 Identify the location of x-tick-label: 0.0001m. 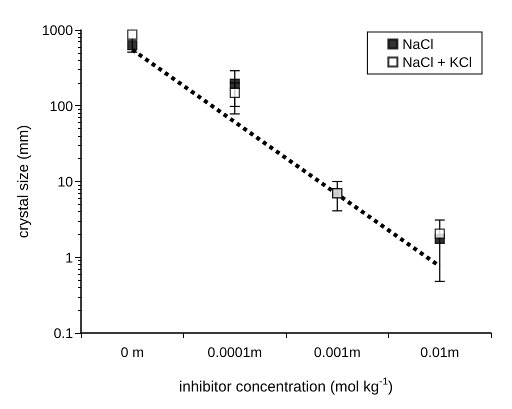
(235, 352).